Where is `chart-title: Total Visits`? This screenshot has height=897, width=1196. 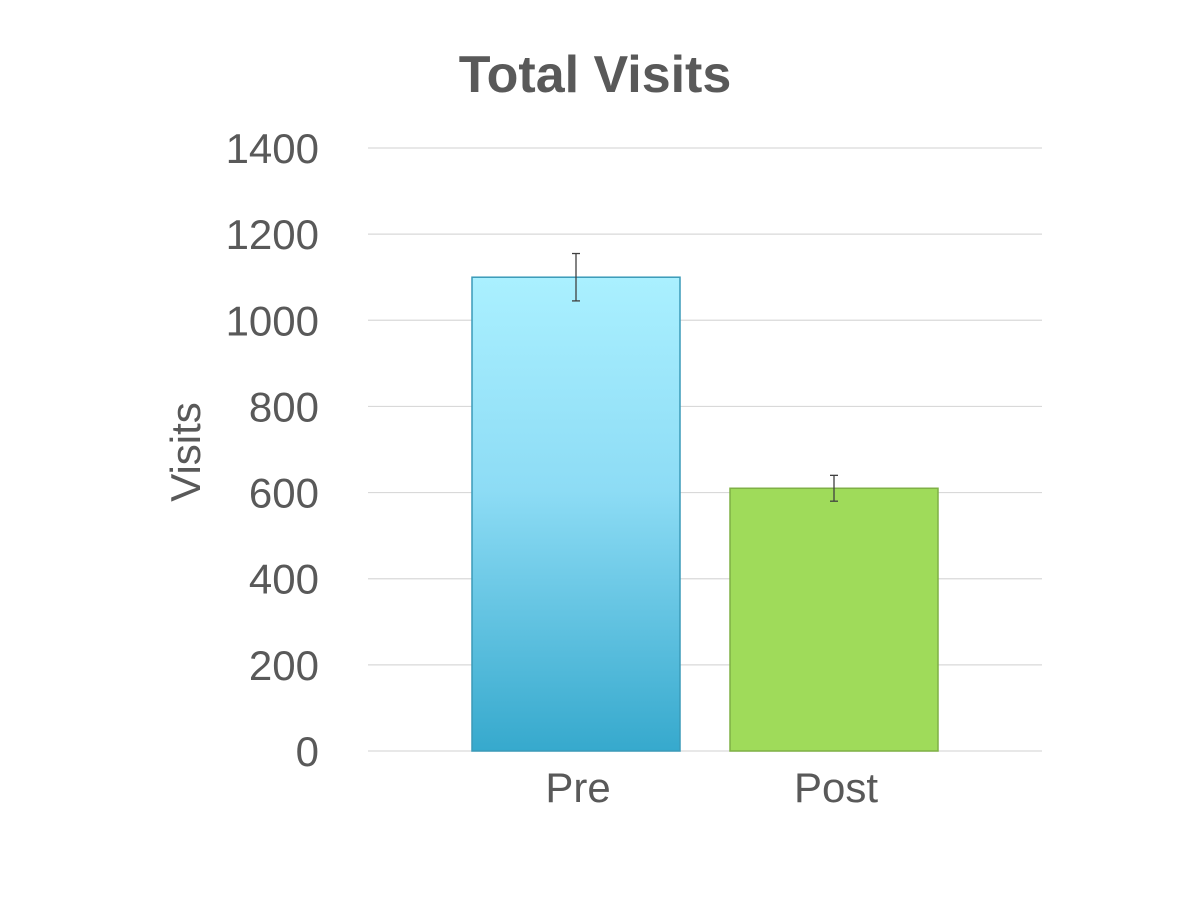 chart-title: Total Visits is located at coordinates (595, 75).